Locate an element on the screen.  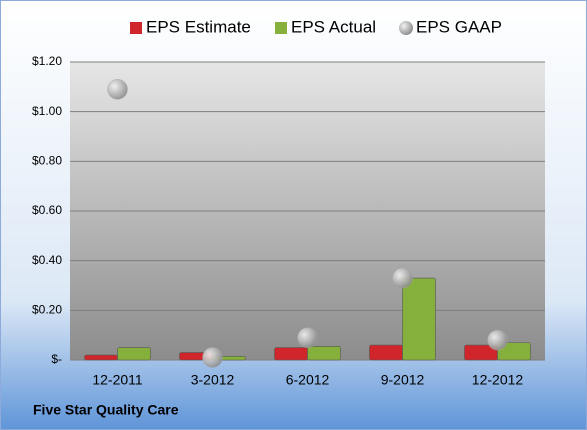
legend-label: EPS Estimate is located at coordinates (198, 26).